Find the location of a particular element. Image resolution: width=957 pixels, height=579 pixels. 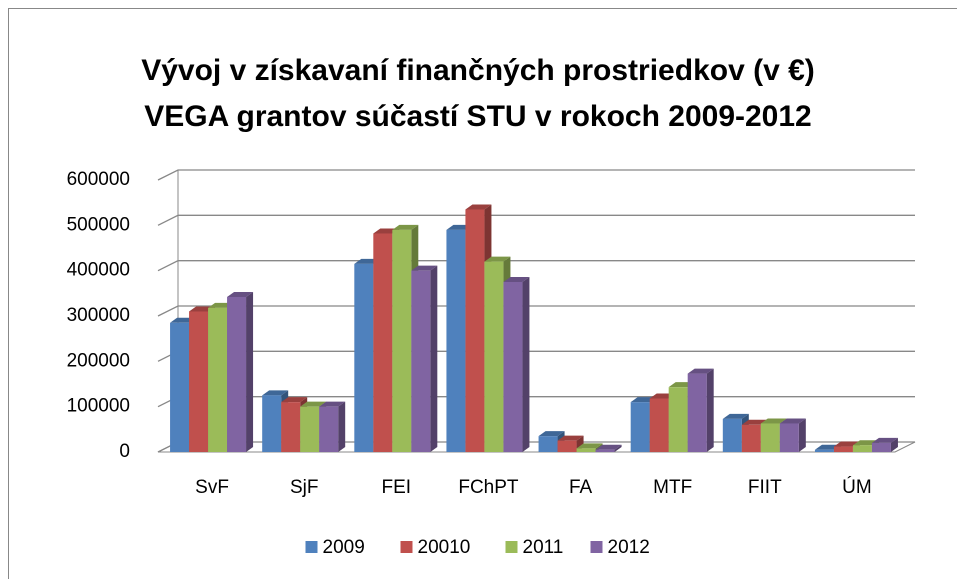

y-tick-label: 100000 is located at coordinates (98, 406).